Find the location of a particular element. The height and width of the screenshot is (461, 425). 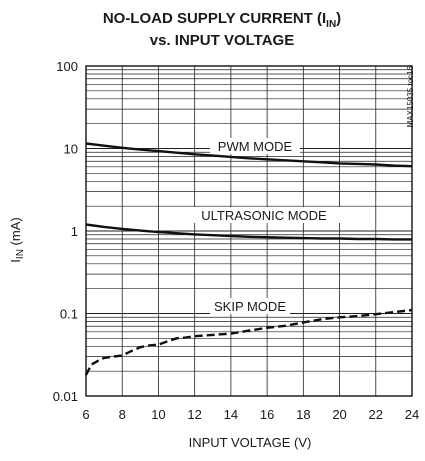

series-line-ultrasonic-mode is located at coordinates (248, 232).